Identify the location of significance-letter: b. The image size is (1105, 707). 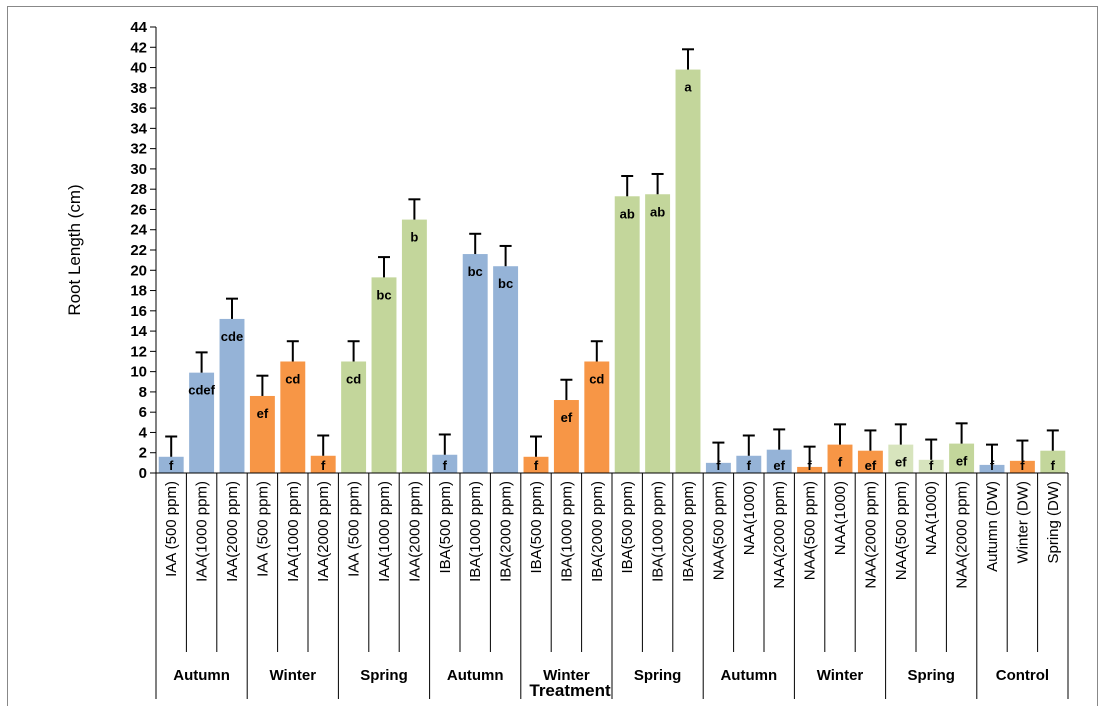
(414, 237).